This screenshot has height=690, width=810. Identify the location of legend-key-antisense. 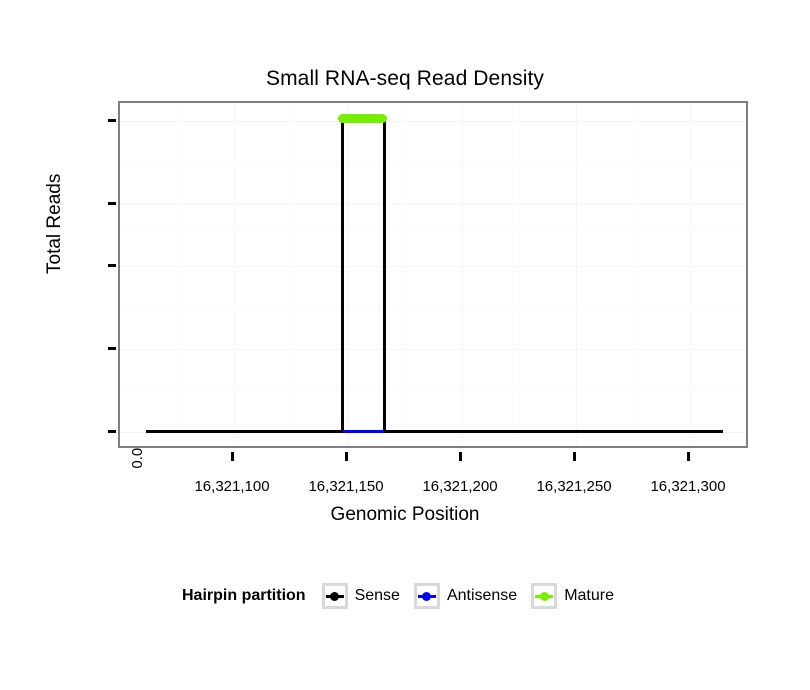
(426, 596).